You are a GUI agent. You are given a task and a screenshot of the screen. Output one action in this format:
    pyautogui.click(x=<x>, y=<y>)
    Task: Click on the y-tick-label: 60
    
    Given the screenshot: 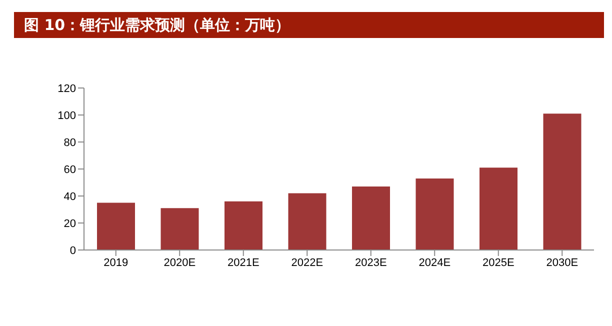 What is the action you would take?
    pyautogui.click(x=70, y=170)
    